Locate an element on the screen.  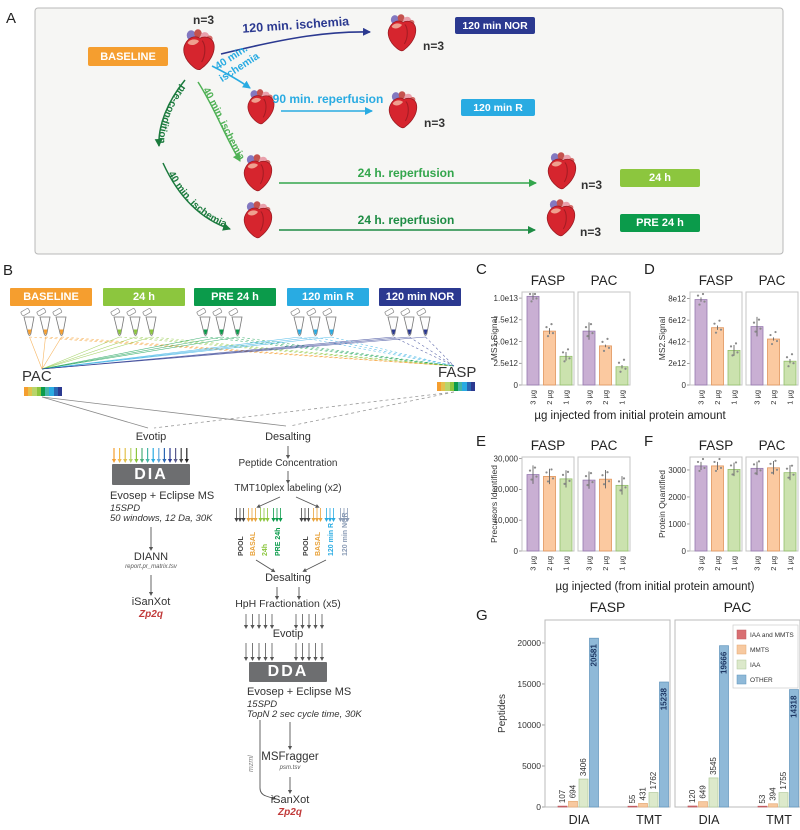
g-bar-value: 649 is located at coordinates (703, 792).